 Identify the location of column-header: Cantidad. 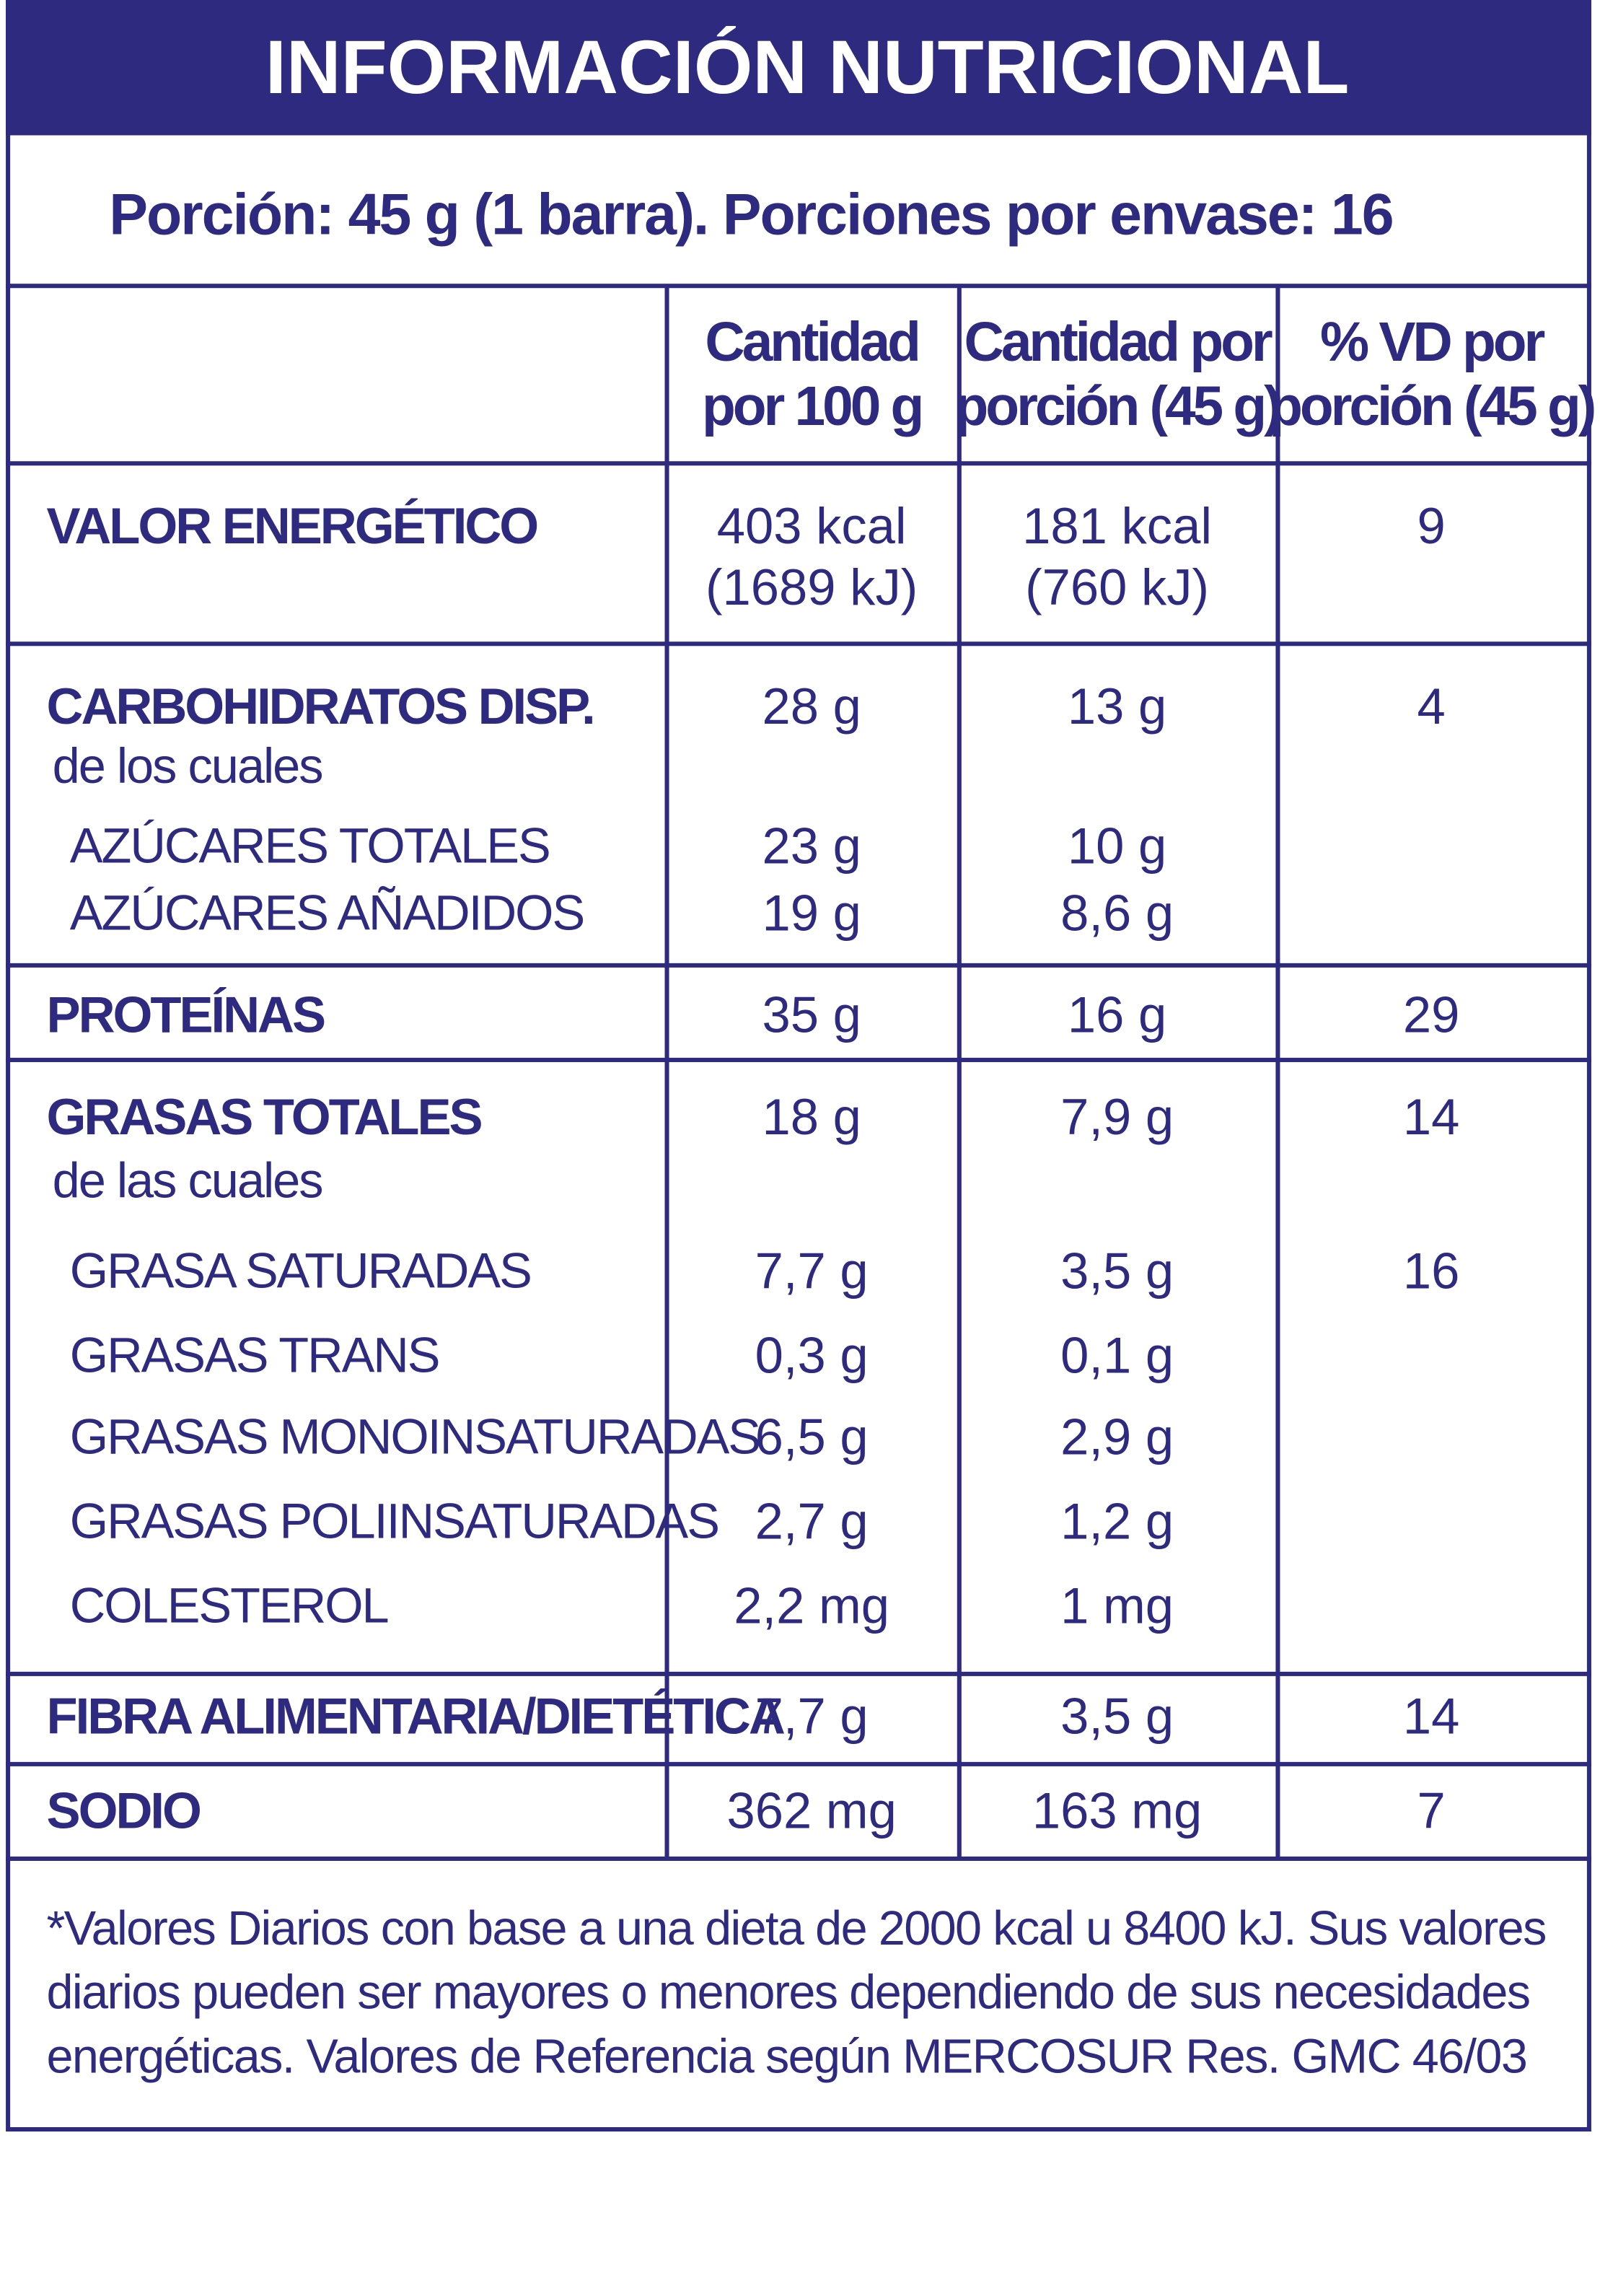
(813, 343).